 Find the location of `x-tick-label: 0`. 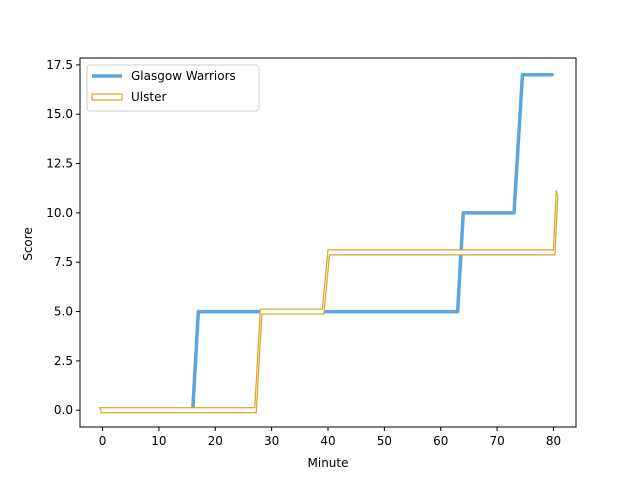

x-tick-label: 0 is located at coordinates (103, 441).